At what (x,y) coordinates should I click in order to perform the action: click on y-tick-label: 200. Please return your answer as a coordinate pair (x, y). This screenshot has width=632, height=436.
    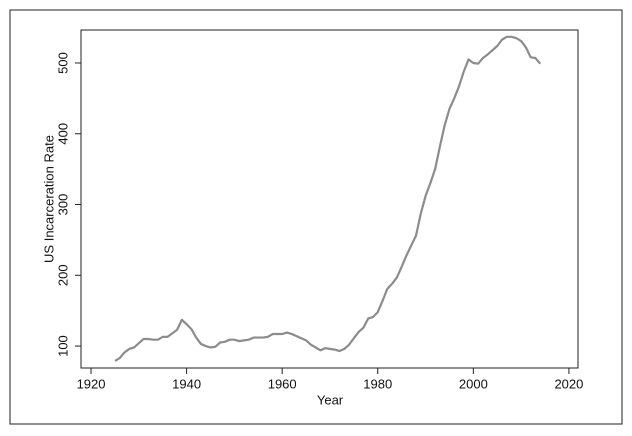
    Looking at the image, I should click on (62, 275).